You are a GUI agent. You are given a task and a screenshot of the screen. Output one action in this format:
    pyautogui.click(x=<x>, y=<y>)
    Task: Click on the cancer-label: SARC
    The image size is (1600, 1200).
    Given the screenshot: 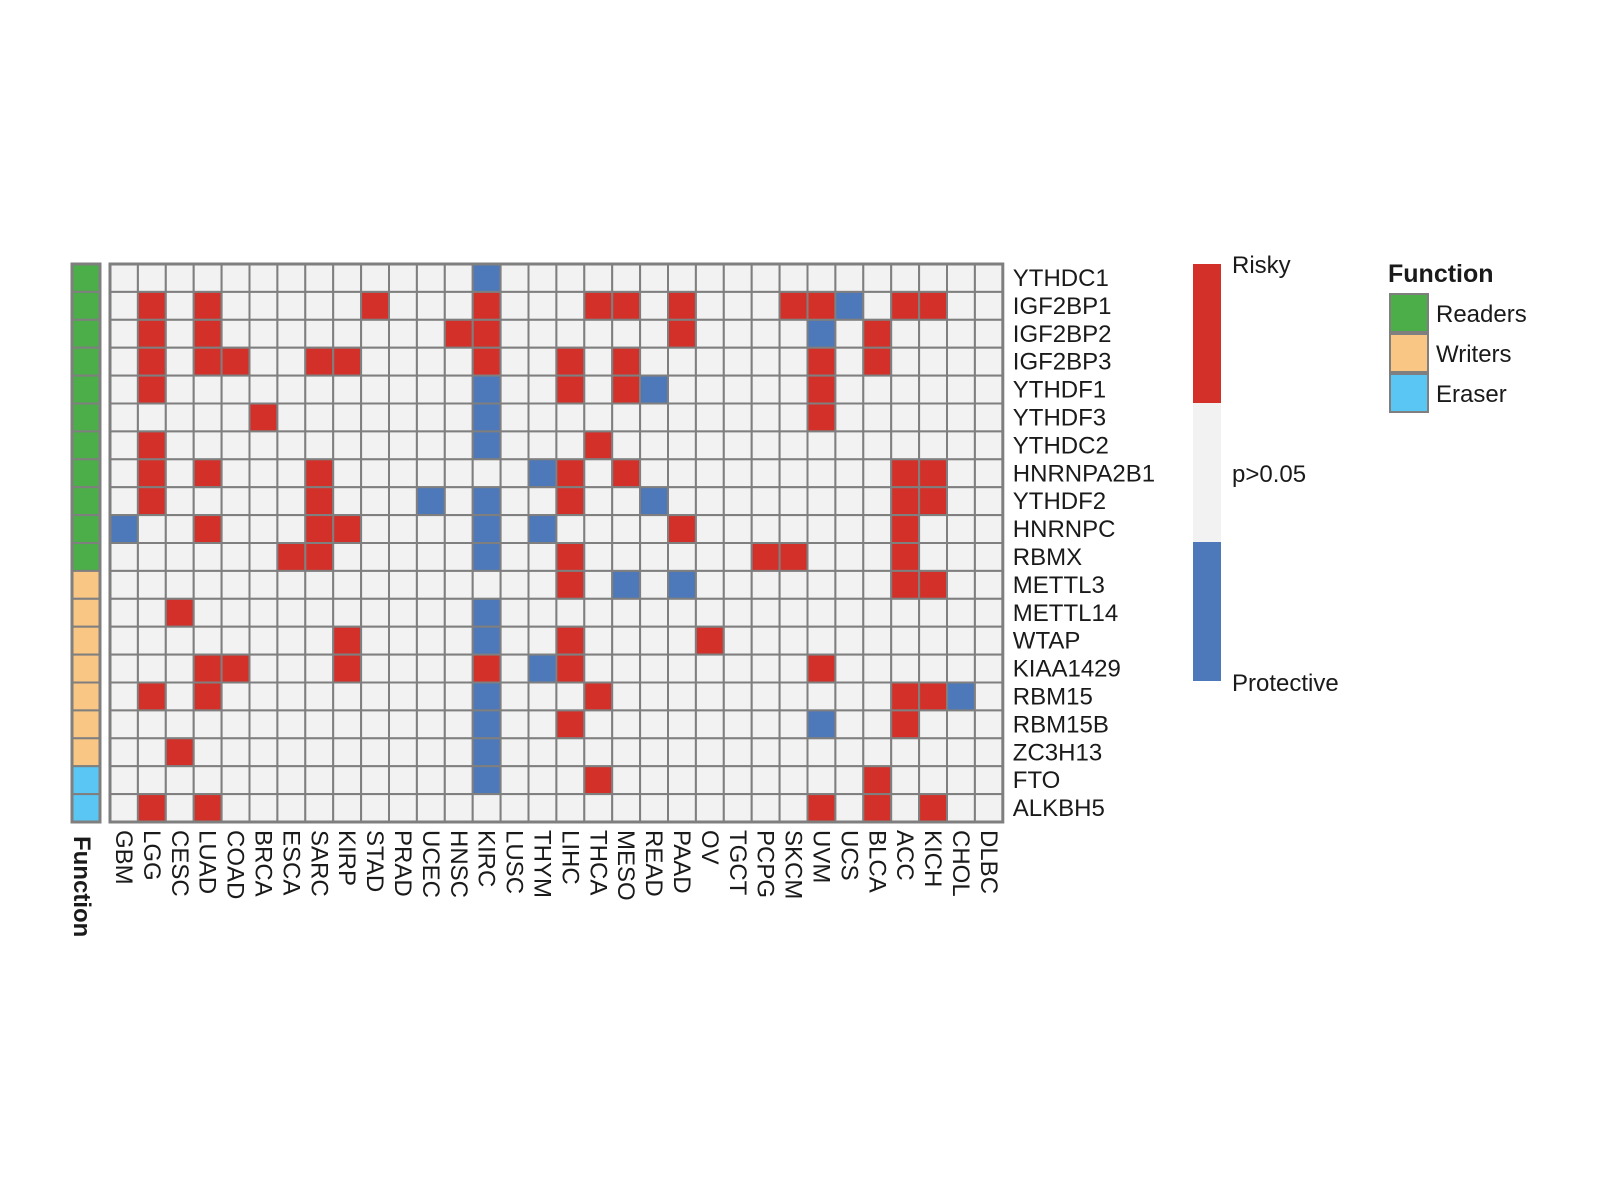 What is the action you would take?
    pyautogui.click(x=318, y=863)
    